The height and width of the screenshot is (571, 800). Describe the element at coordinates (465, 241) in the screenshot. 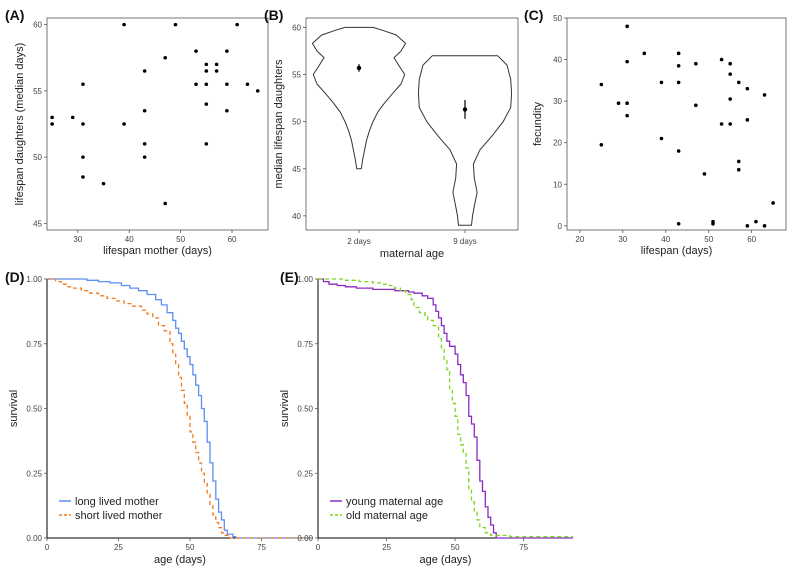

I see `x-tick-label: 9 days` at that location.